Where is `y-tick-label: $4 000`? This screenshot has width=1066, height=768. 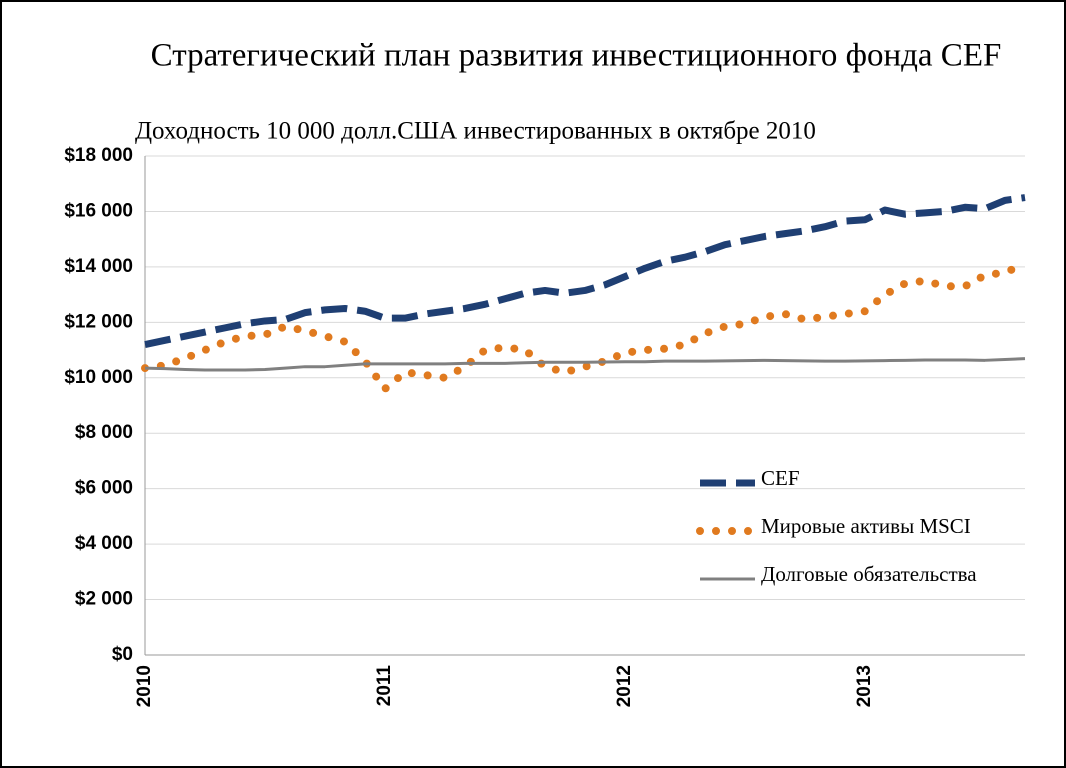 y-tick-label: $4 000 is located at coordinates (104, 543).